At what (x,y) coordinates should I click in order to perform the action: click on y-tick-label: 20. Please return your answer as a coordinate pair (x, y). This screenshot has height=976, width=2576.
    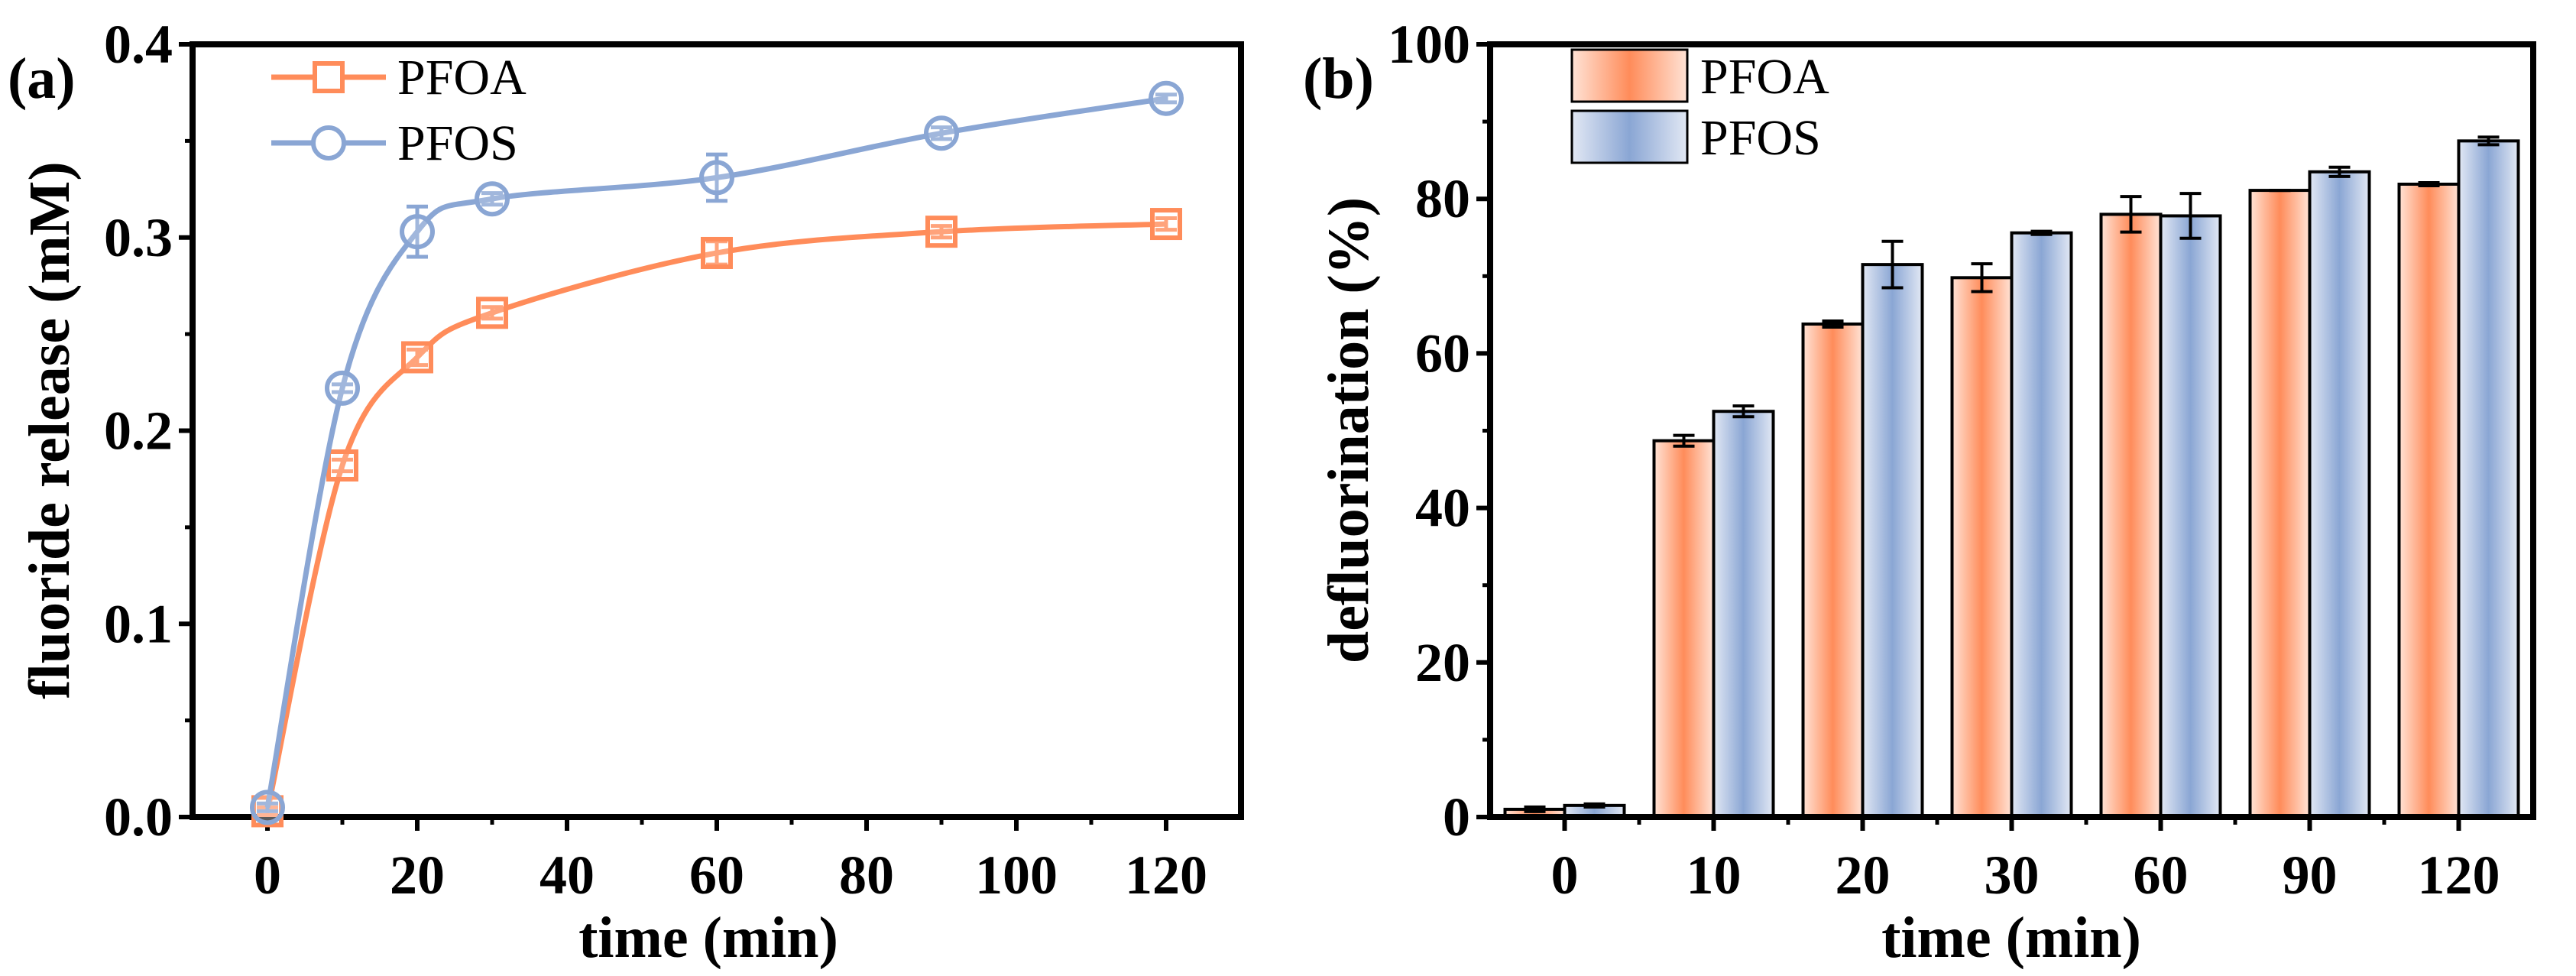
    Looking at the image, I should click on (1442, 663).